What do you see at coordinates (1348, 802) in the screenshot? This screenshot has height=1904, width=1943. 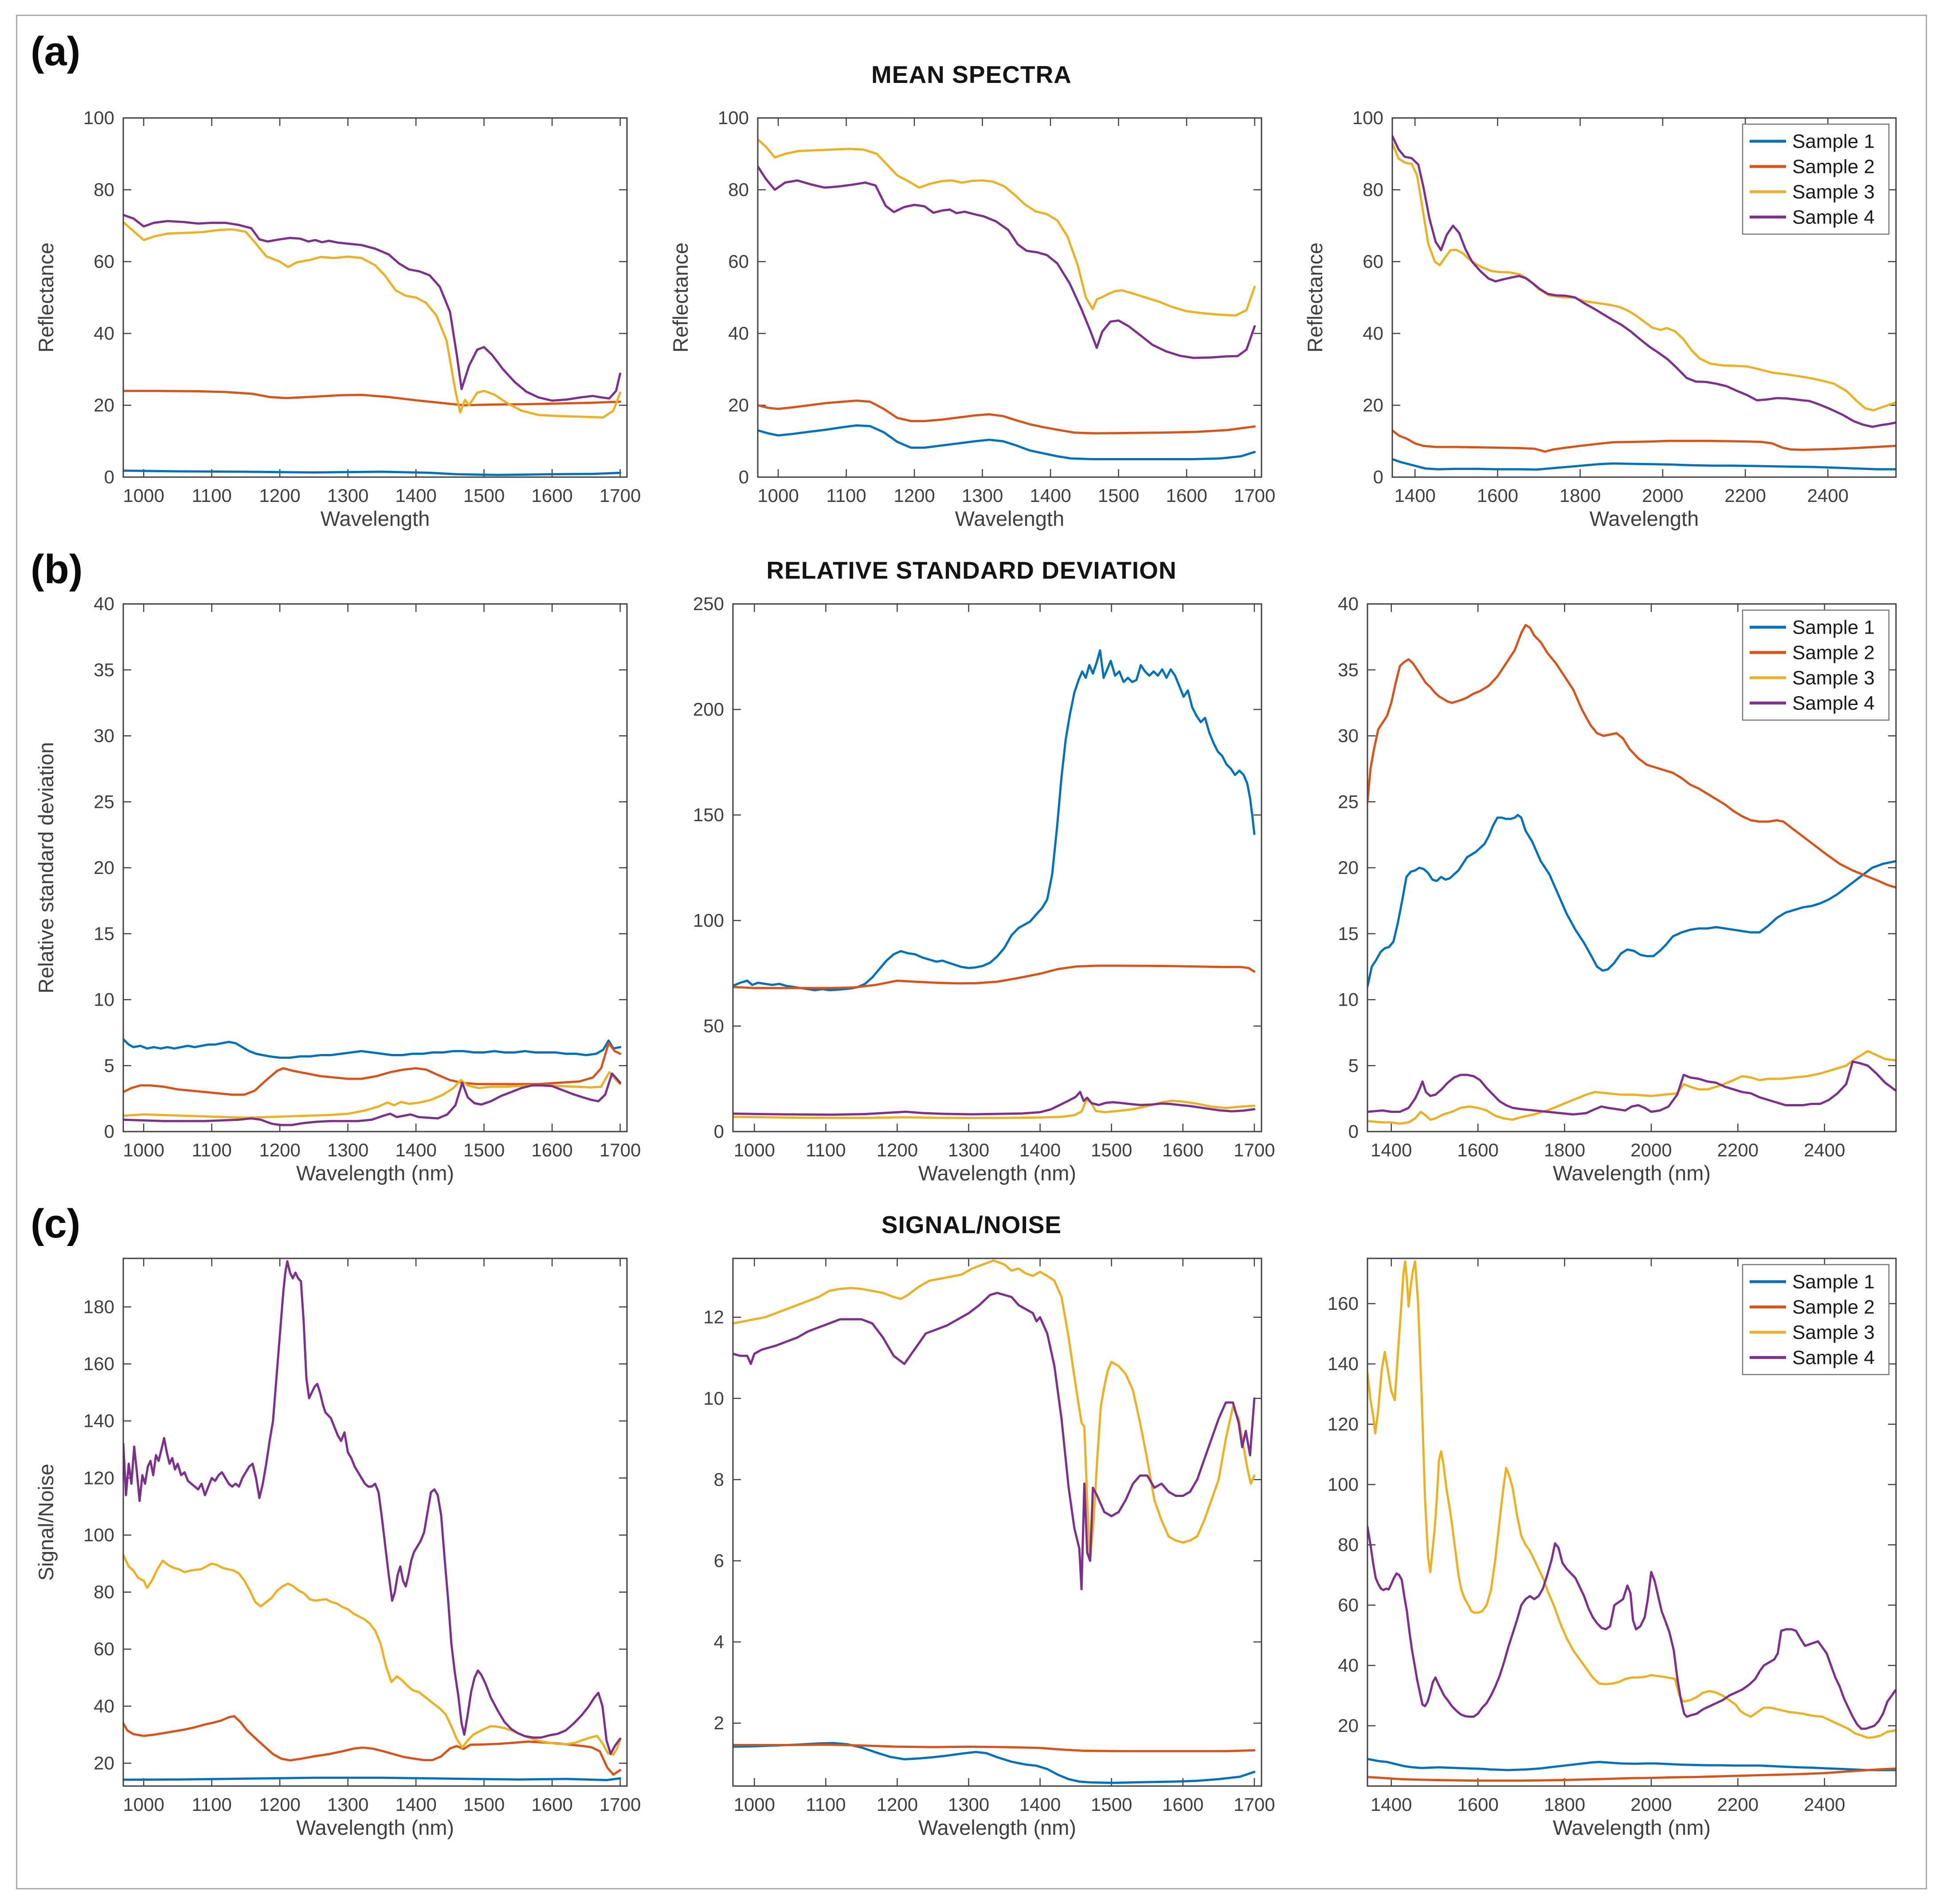 I see `svg-text: 25` at bounding box center [1348, 802].